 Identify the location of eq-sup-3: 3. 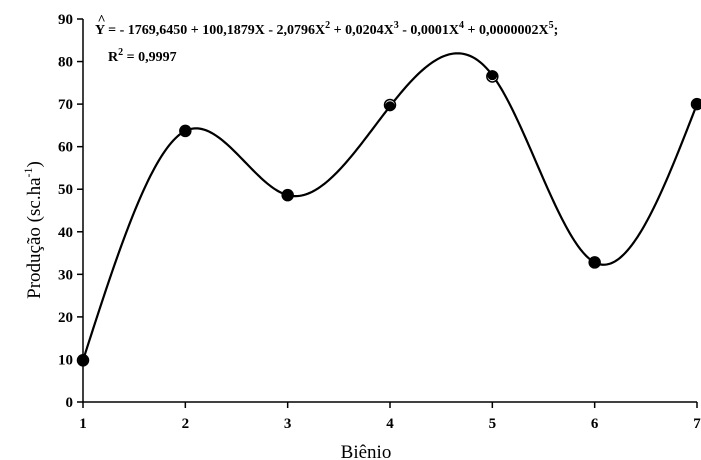
(396, 25).